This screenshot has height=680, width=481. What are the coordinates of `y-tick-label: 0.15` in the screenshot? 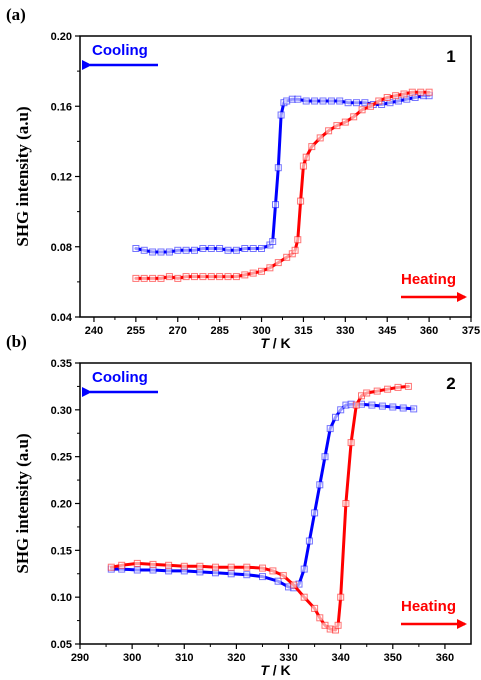 It's located at (61, 551).